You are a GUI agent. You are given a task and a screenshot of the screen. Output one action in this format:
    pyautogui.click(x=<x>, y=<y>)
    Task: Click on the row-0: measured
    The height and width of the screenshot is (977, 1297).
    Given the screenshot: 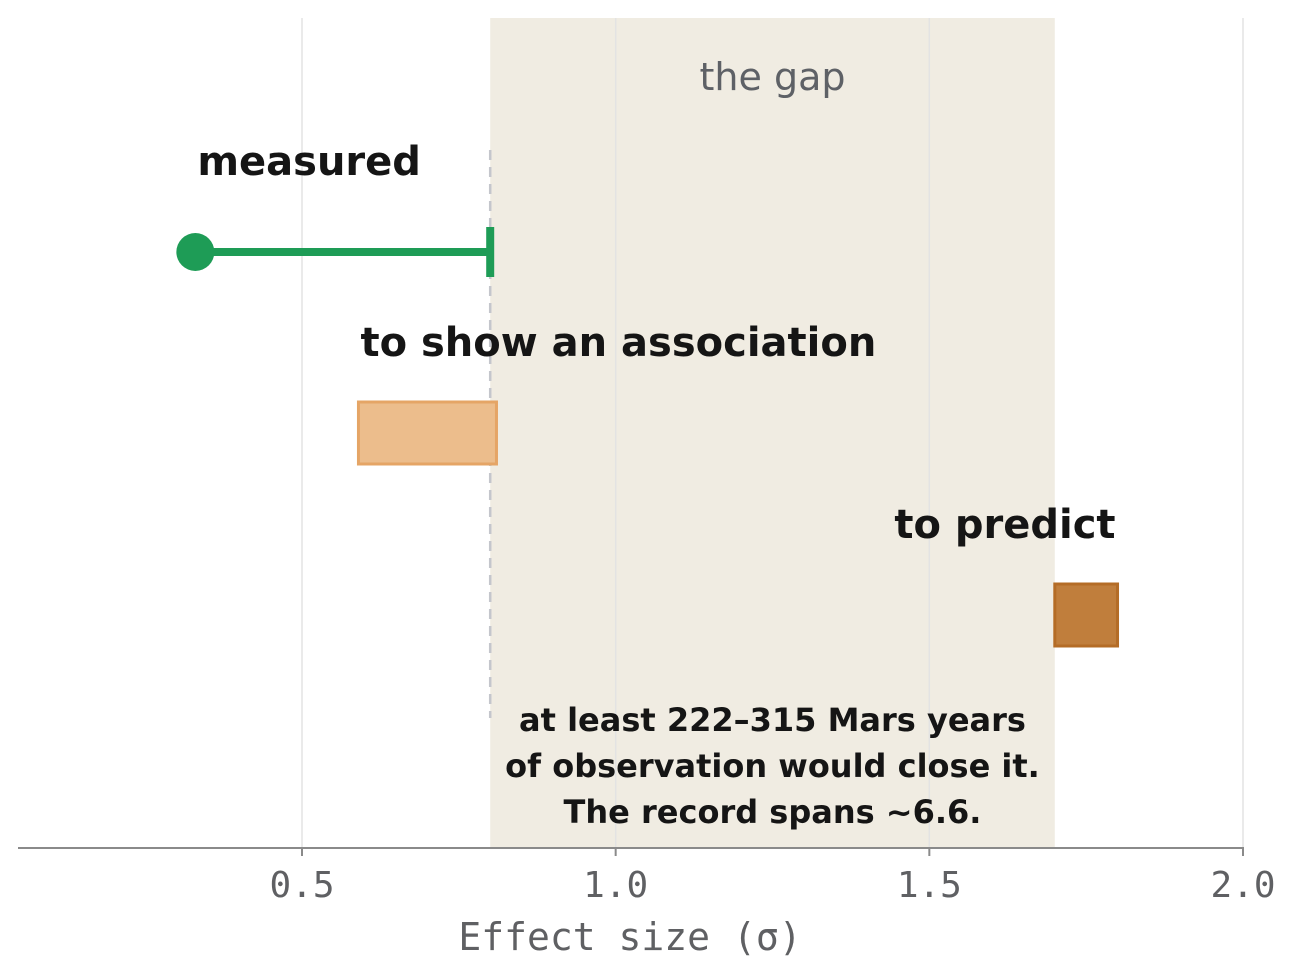 What is the action you would take?
    pyautogui.click(x=335, y=208)
    